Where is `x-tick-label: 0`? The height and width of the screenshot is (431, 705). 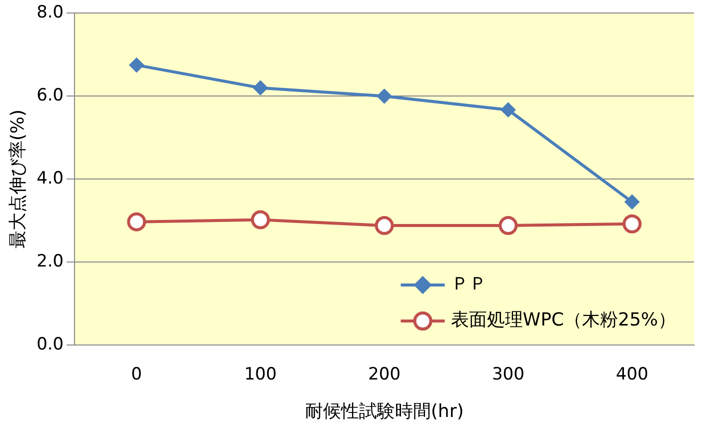
x-tick-label: 0 is located at coordinates (136, 374).